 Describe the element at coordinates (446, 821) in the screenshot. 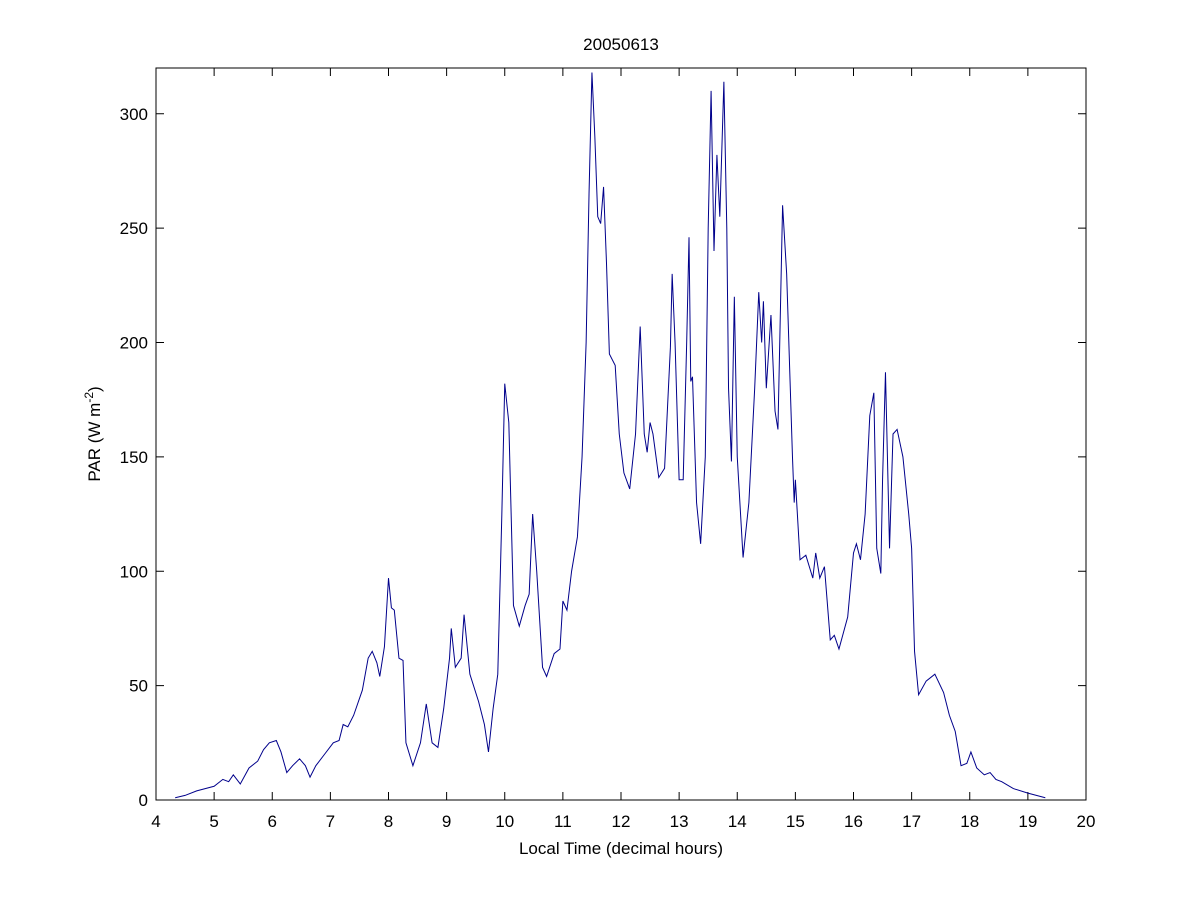

I see `x-tick-label: 9` at that location.